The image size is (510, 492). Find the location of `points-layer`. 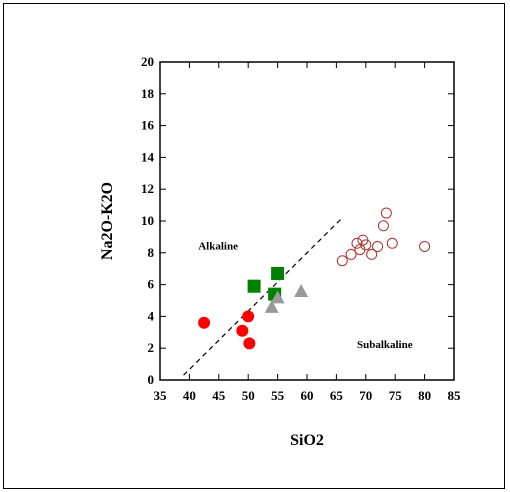

points-layer is located at coordinates (314, 278).